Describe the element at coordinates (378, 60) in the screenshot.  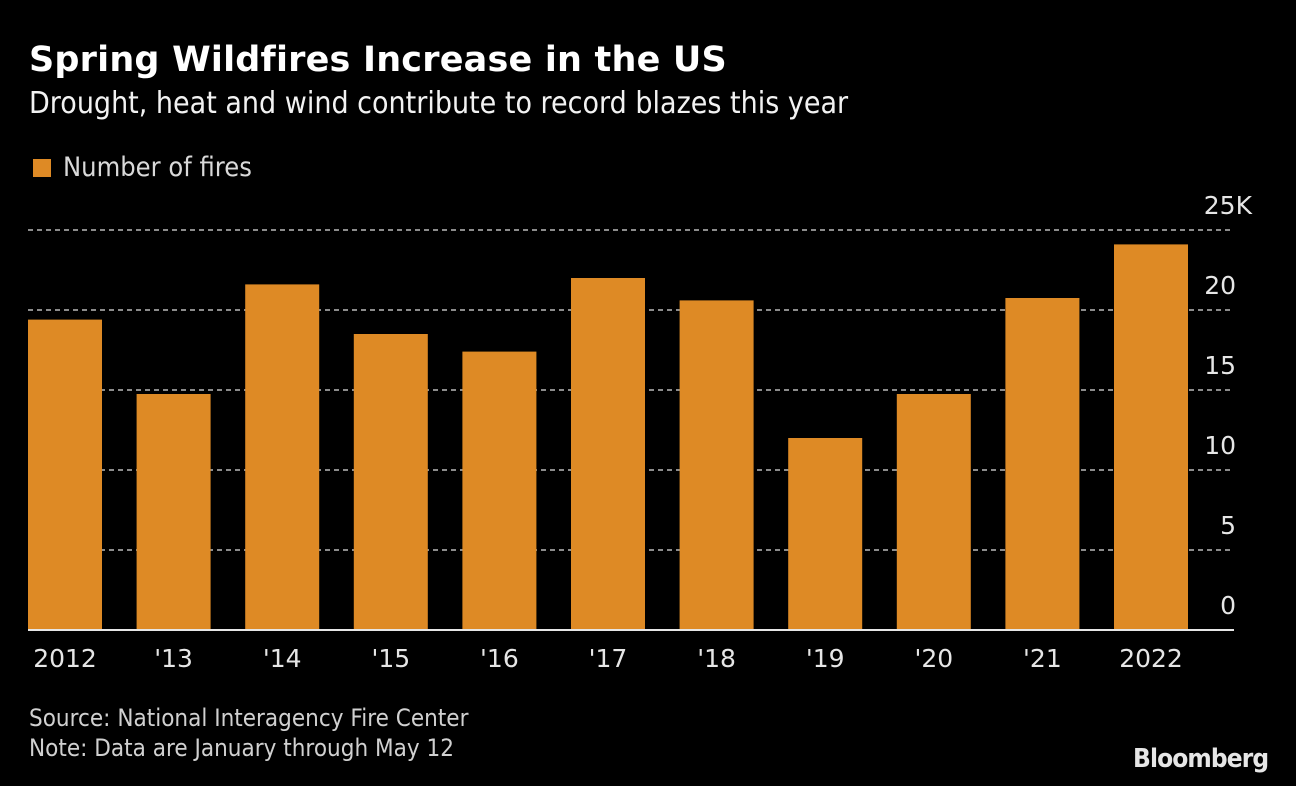
I see `chart-title: Spring Wildfires Increase in the US` at that location.